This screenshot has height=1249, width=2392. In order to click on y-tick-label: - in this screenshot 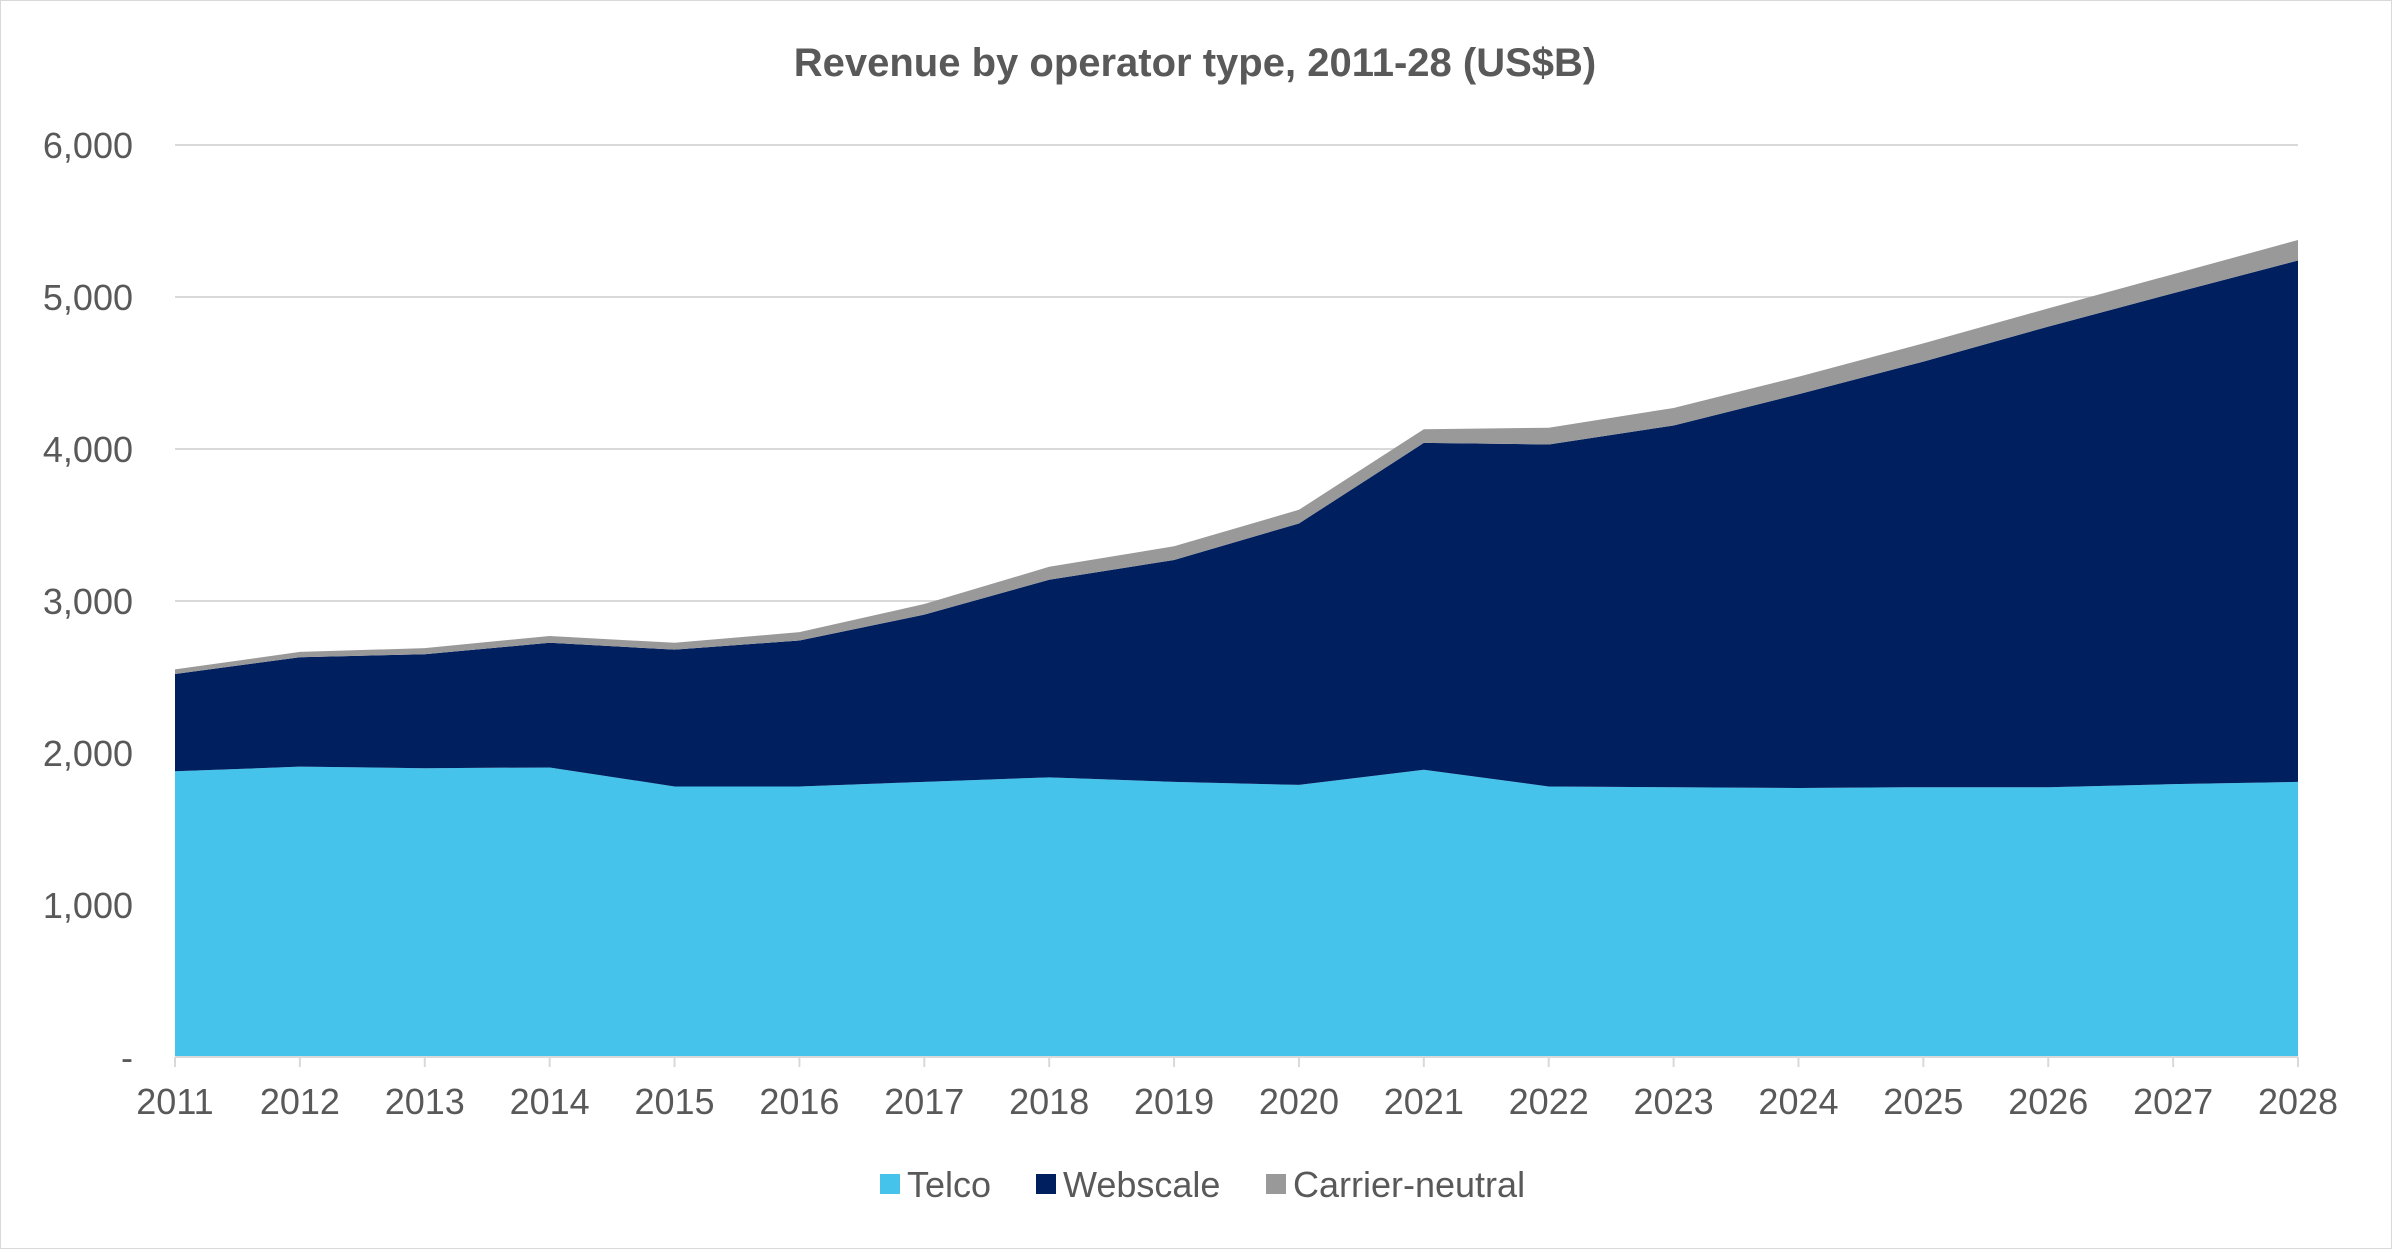, I will do `click(127, 1057)`.